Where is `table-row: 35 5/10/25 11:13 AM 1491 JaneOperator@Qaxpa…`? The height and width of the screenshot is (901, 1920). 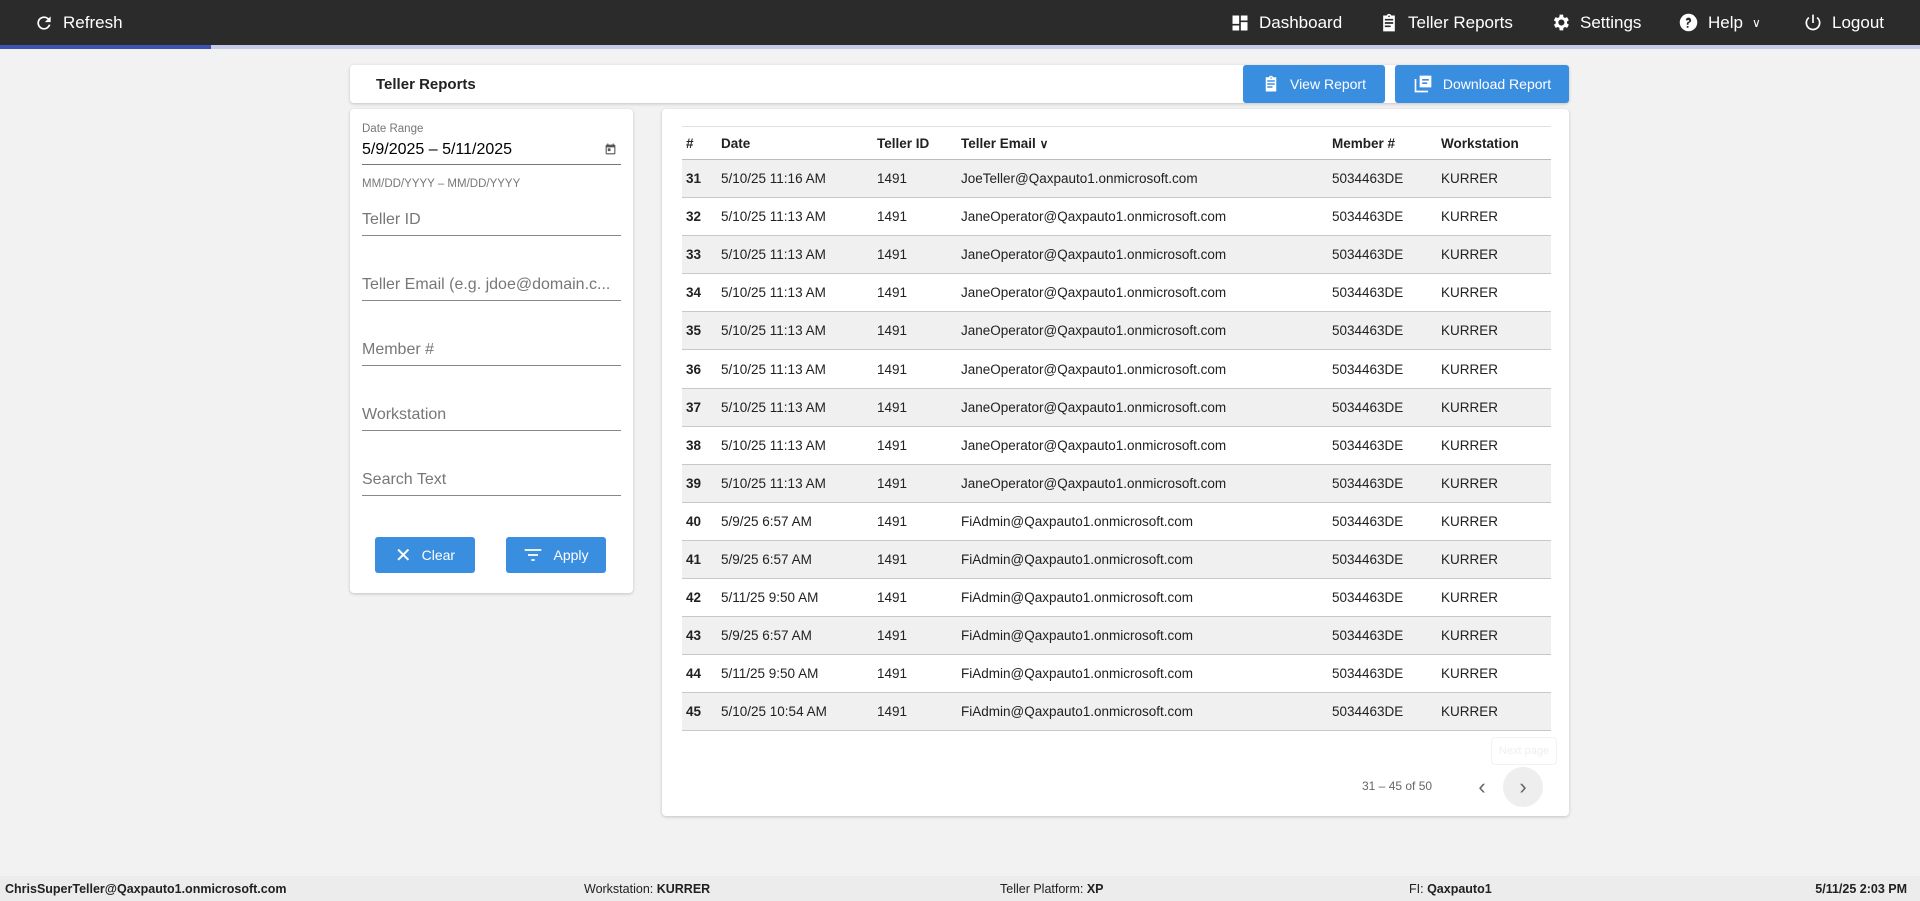
table-row: 35 5/10/25 11:13 AM 1491 JaneOperator@Qaxpa… is located at coordinates (1116, 331).